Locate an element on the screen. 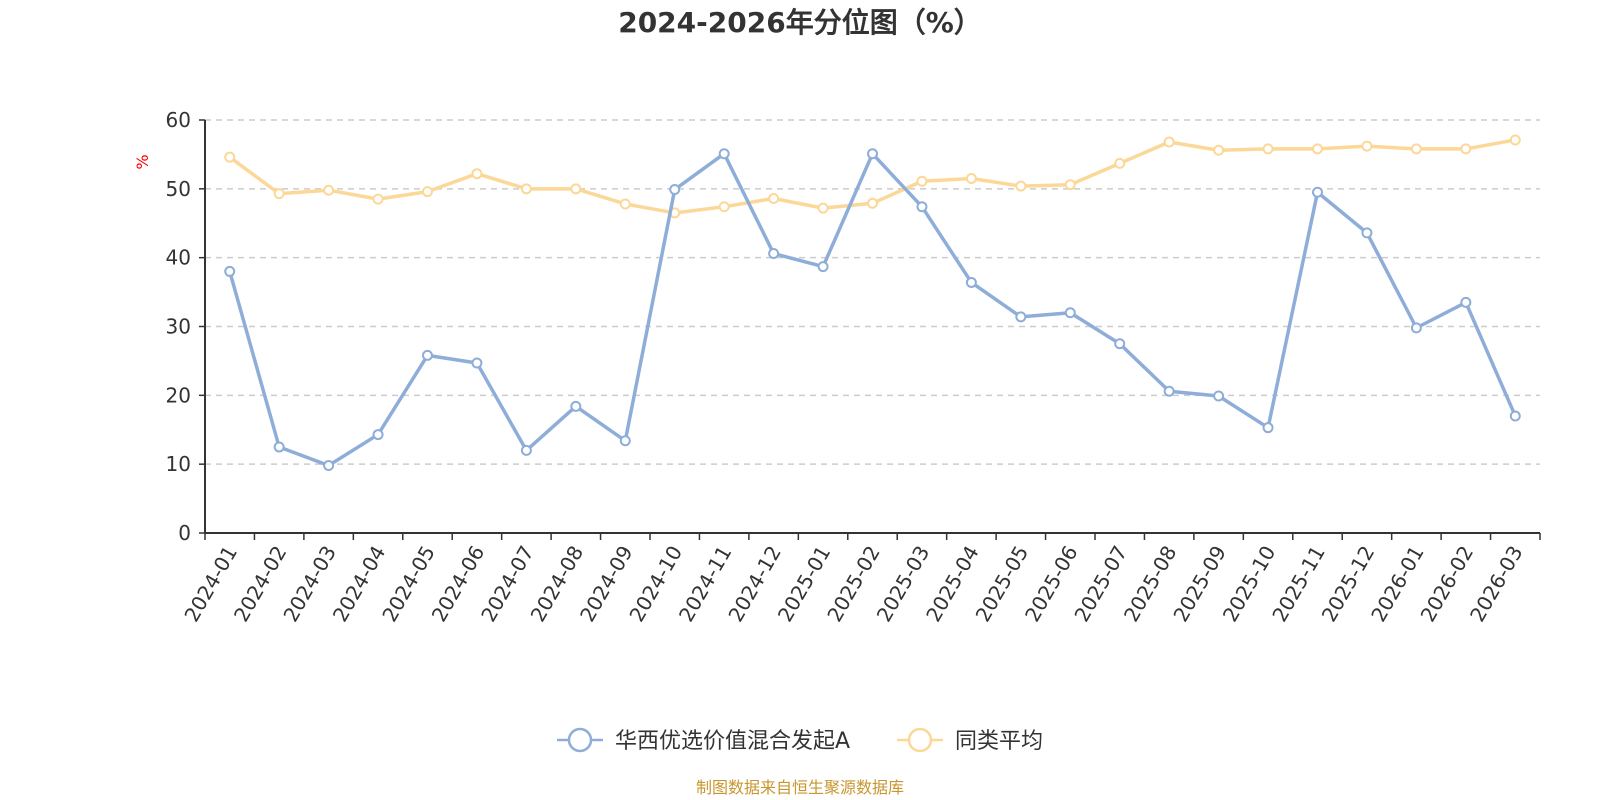 Image resolution: width=1600 pixels, height=800 pixels. legend-item-1: 华西优选价值混合发起A is located at coordinates (703, 740).